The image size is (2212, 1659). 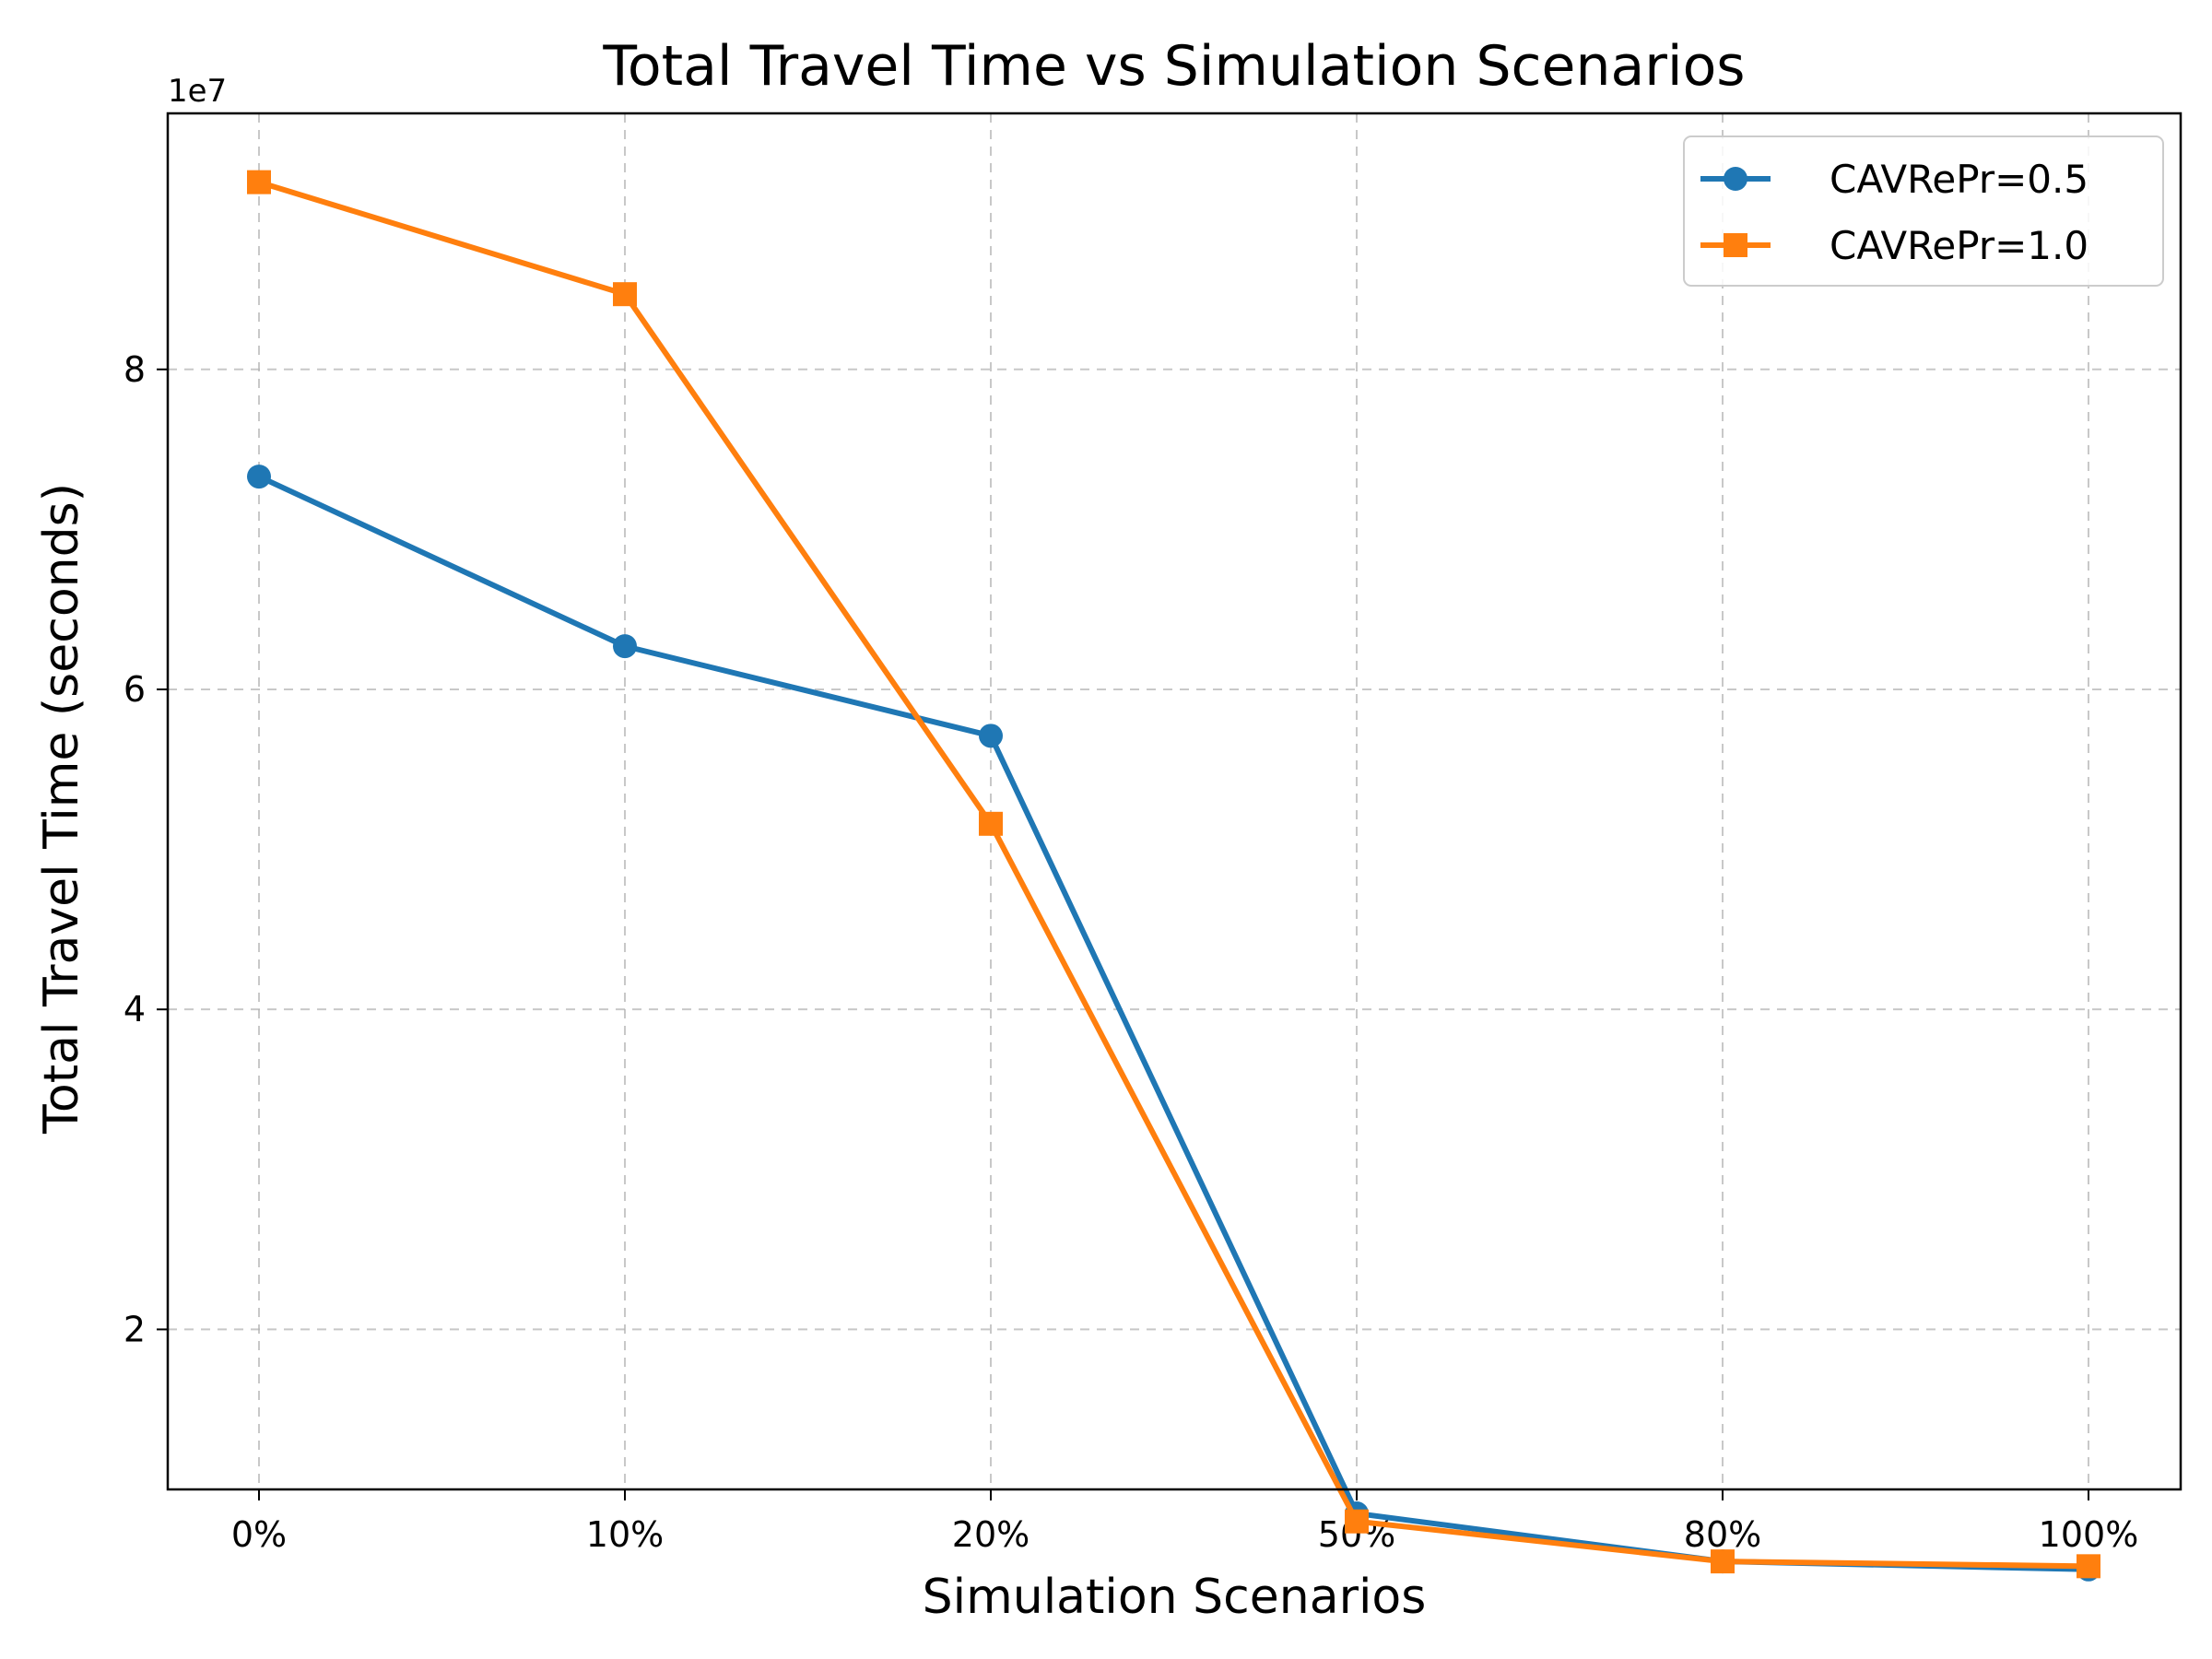 I want to click on y-tick-label: 4, so click(x=135, y=1009).